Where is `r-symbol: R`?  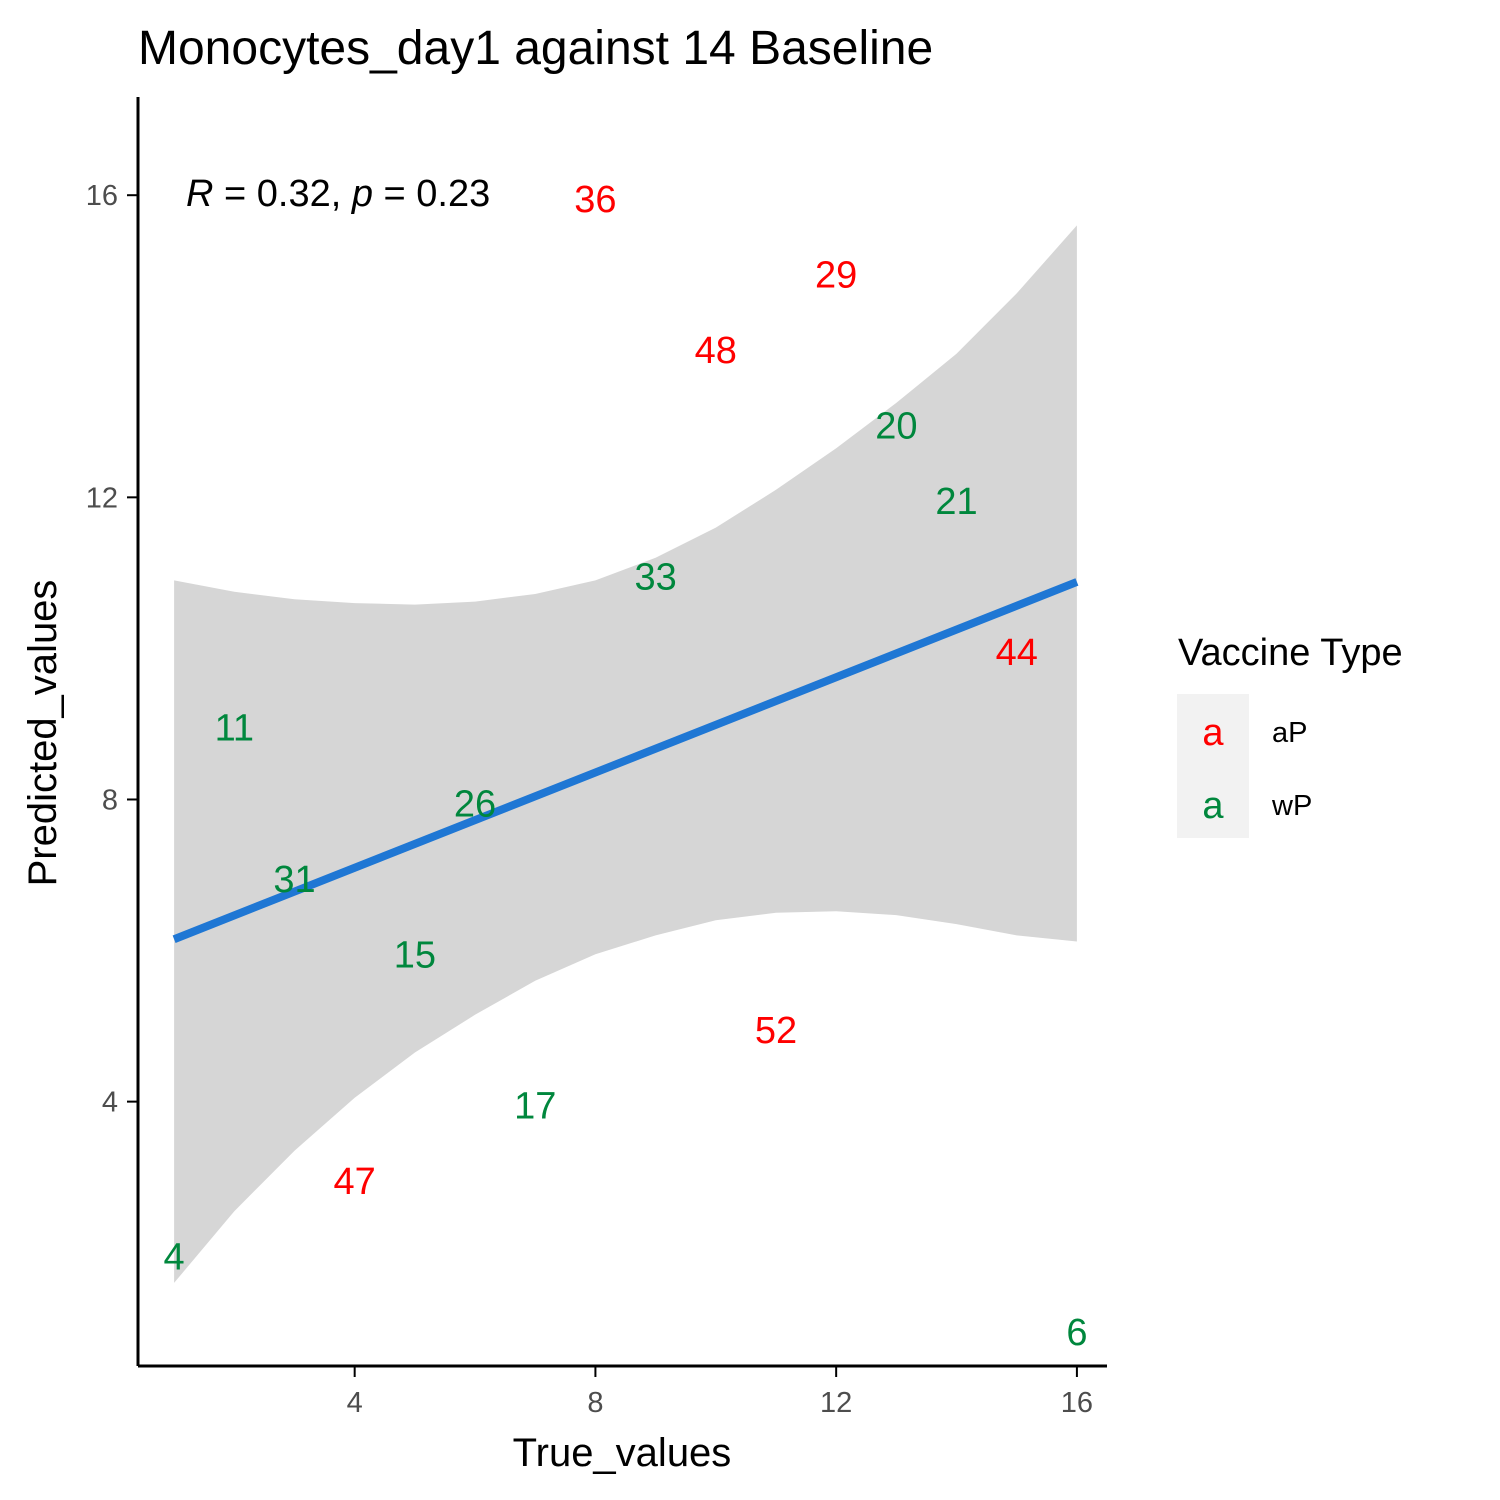 r-symbol: R is located at coordinates (199, 194).